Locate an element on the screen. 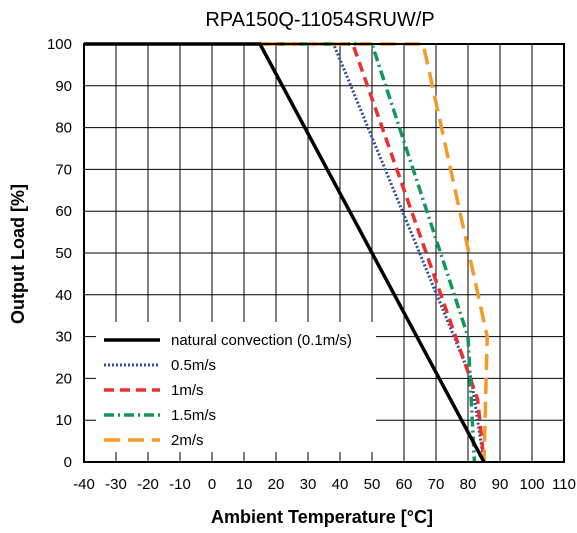 This screenshot has height=533, width=577. x-tick-label: 40 is located at coordinates (340, 484).